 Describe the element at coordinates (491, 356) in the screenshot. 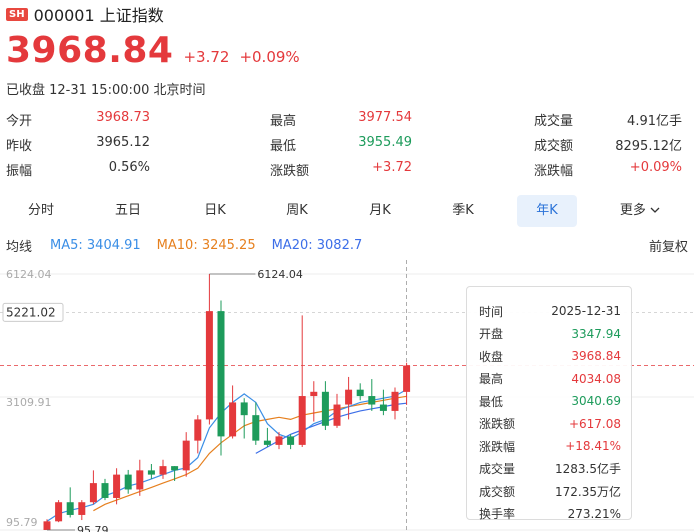

I see `tooltip-label: 收盘` at that location.